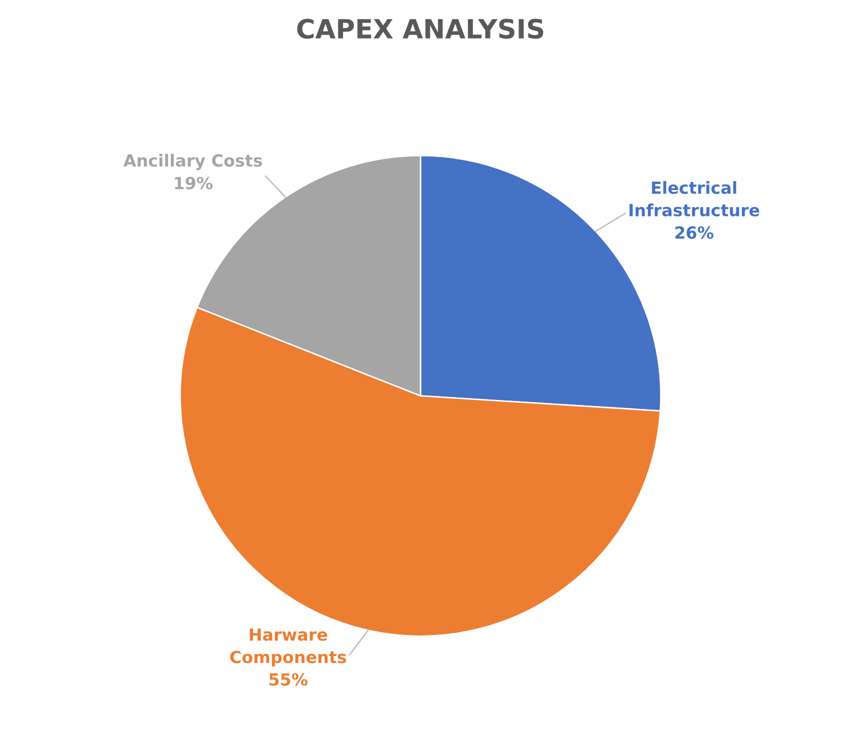 This screenshot has width=841, height=733. I want to click on data-label: 26%, so click(694, 232).